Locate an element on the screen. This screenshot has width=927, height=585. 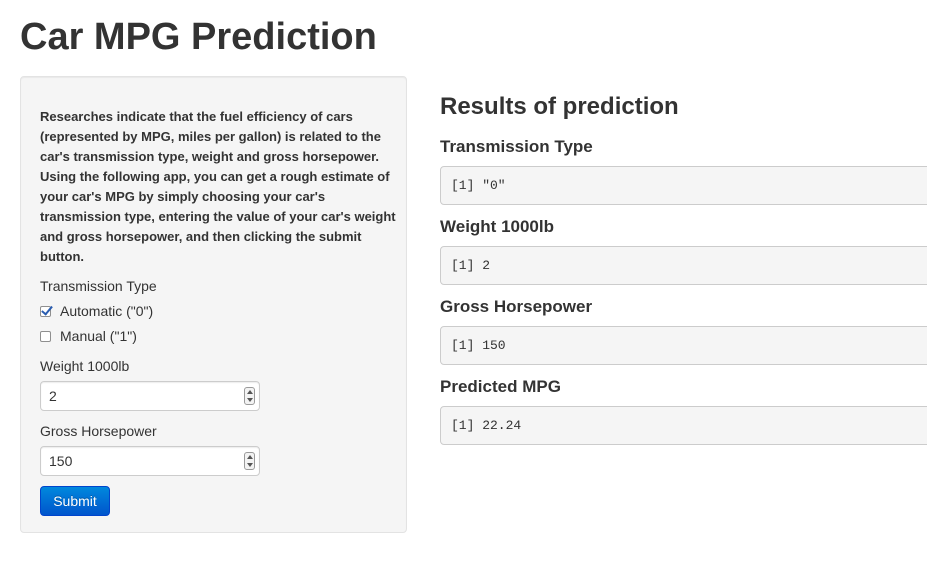
manual-checkbox is located at coordinates (45, 336).